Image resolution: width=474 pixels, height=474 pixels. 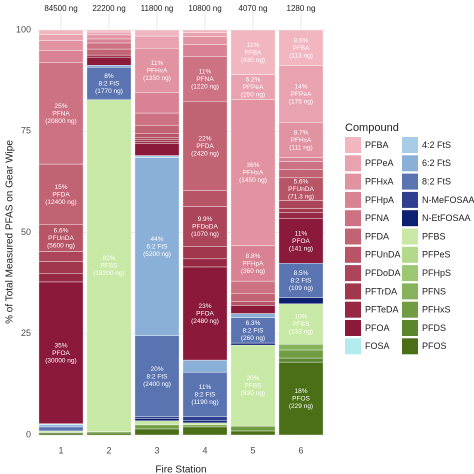 I want to click on value-label-line: PFHxA, so click(x=301, y=140).